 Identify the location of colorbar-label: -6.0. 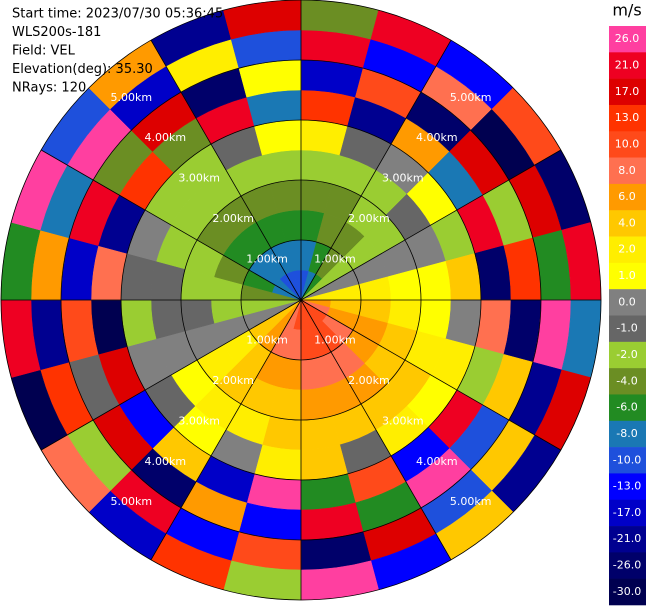
(626, 407).